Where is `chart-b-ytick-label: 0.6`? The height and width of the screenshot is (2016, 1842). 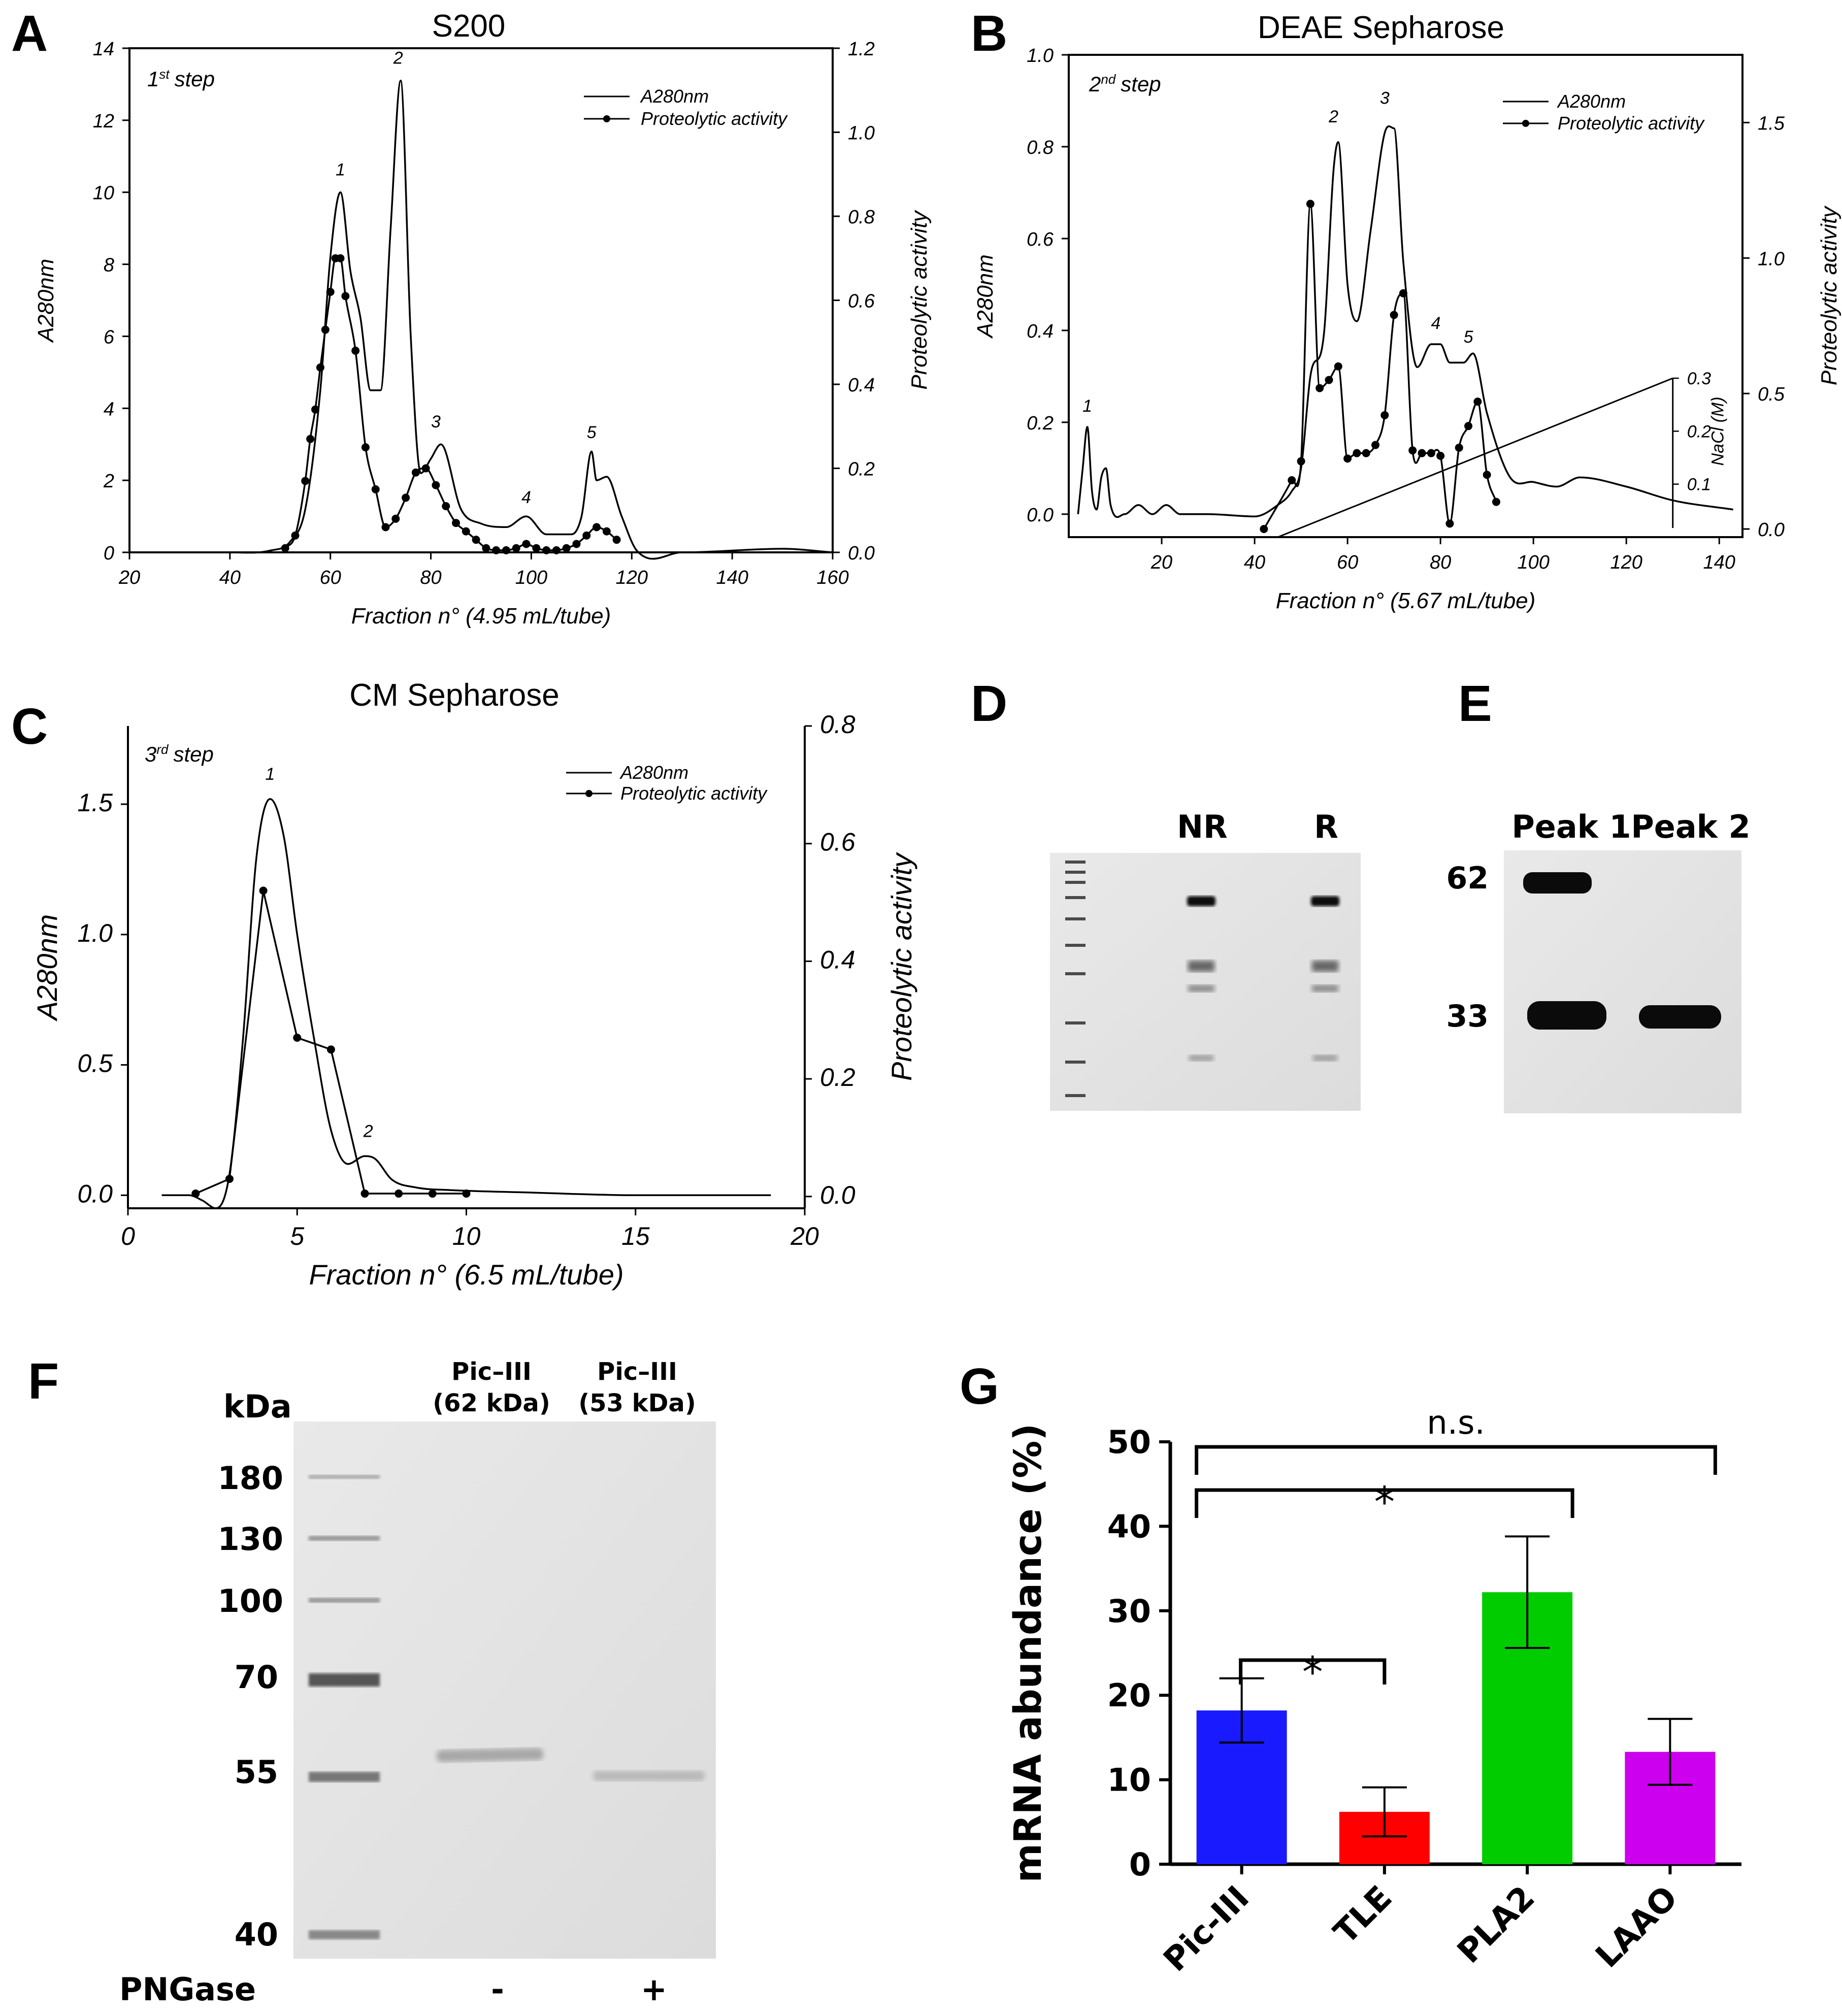 chart-b-ytick-label: 0.6 is located at coordinates (1040, 239).